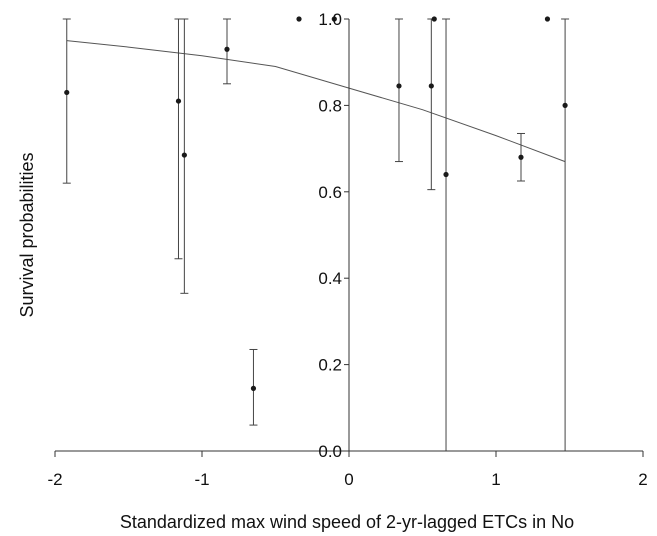 The width and height of the screenshot is (657, 536). I want to click on y-tick-label: 0.0, so click(330, 451).